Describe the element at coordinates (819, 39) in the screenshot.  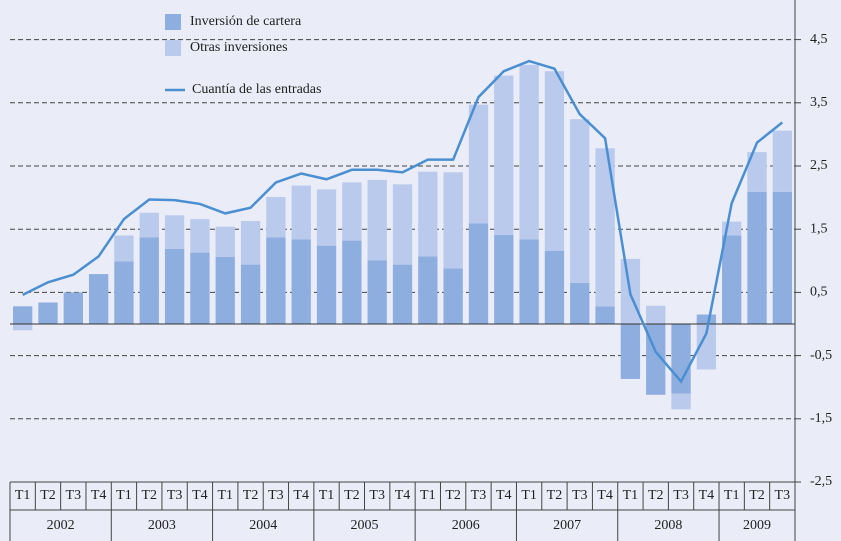
I see `y-tick-label: 4,5` at that location.